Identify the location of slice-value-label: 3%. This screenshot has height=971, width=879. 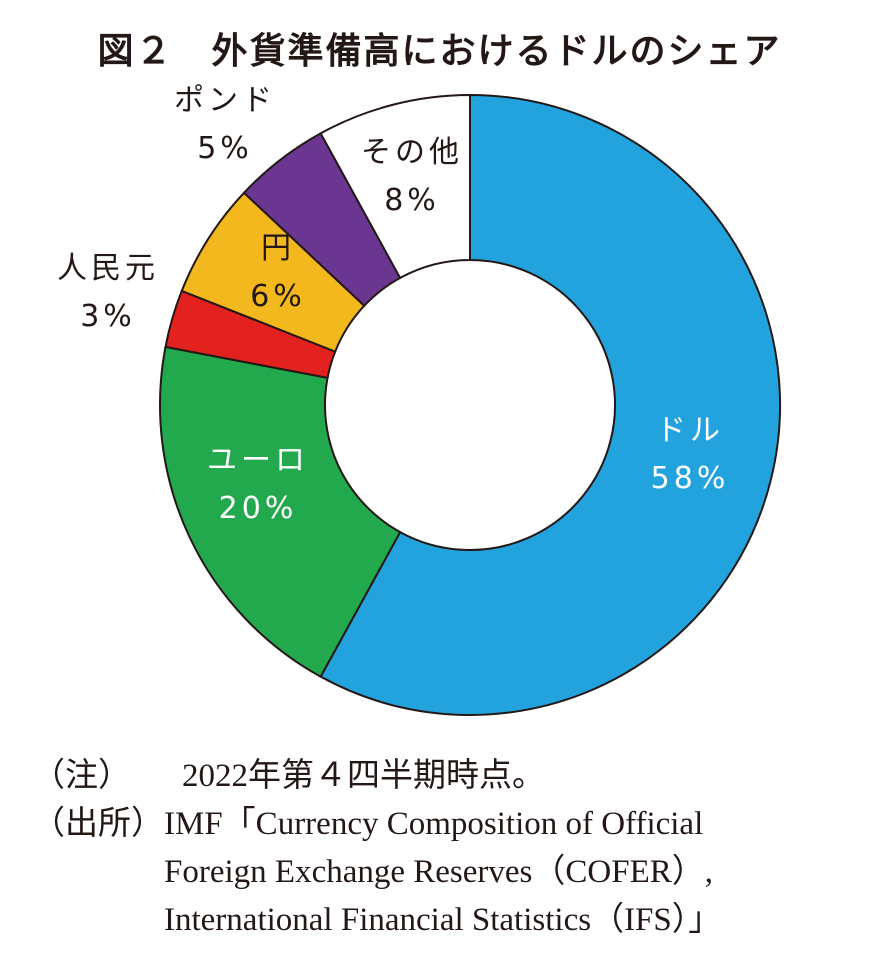
(108, 316).